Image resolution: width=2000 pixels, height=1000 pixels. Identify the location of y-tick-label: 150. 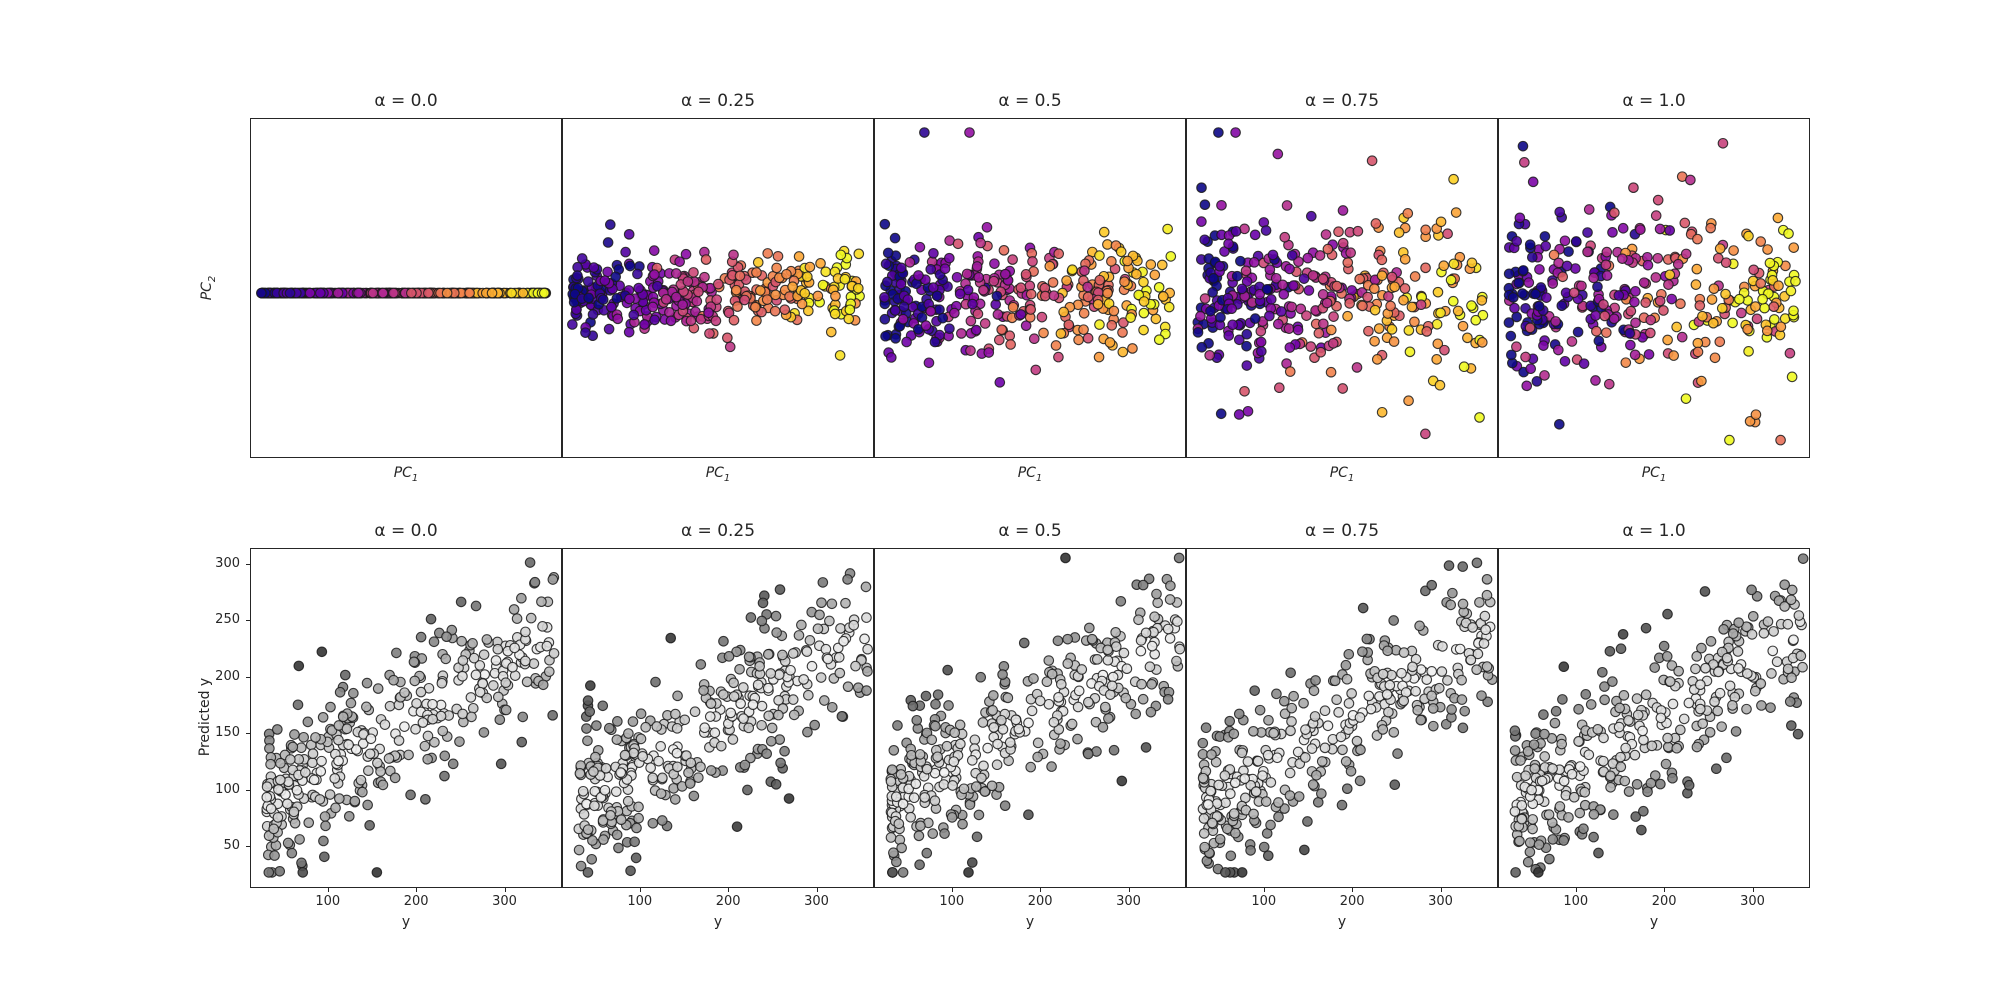
(227, 733).